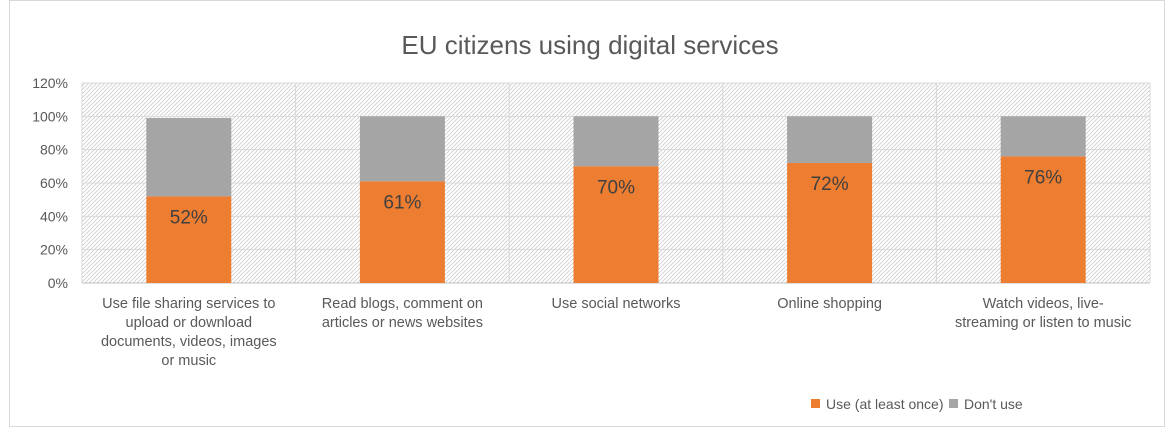 The height and width of the screenshot is (432, 1165). What do you see at coordinates (50, 116) in the screenshot?
I see `y-tick-label: 100%` at bounding box center [50, 116].